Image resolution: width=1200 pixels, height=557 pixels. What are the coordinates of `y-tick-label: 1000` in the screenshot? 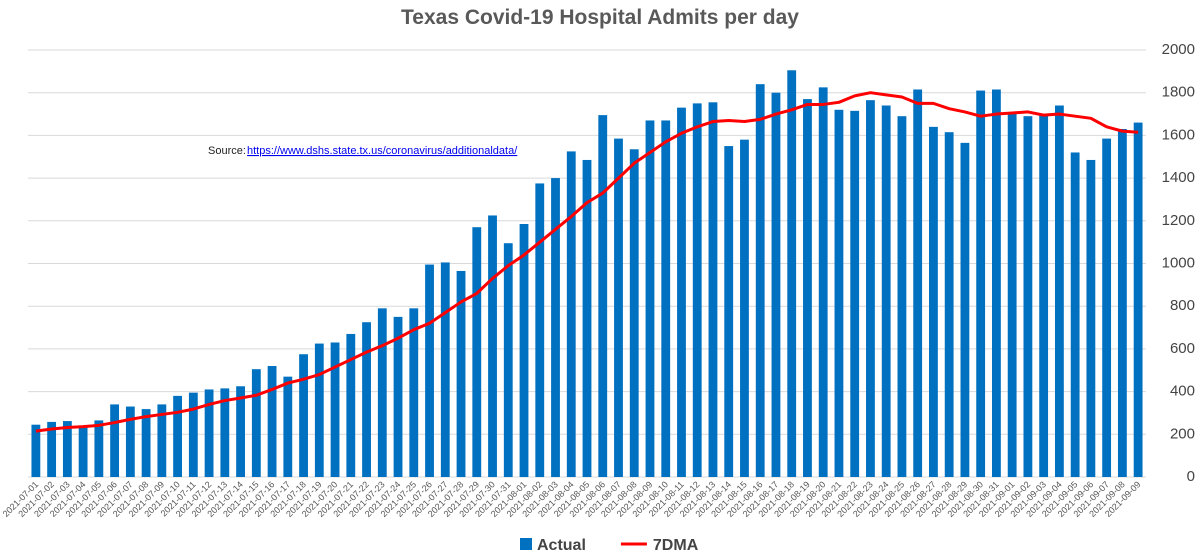 It's located at (1178, 262).